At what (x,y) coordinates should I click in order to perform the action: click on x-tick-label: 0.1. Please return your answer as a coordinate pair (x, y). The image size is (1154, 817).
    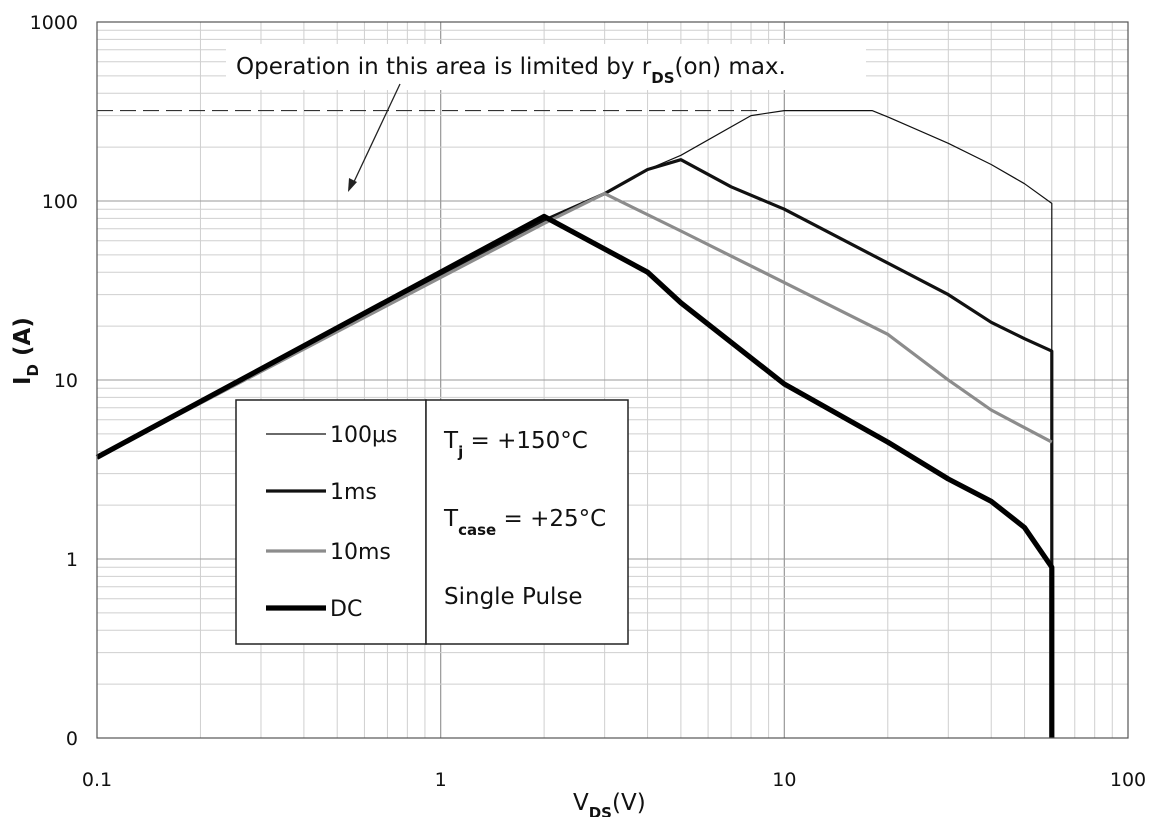
    Looking at the image, I should click on (97, 780).